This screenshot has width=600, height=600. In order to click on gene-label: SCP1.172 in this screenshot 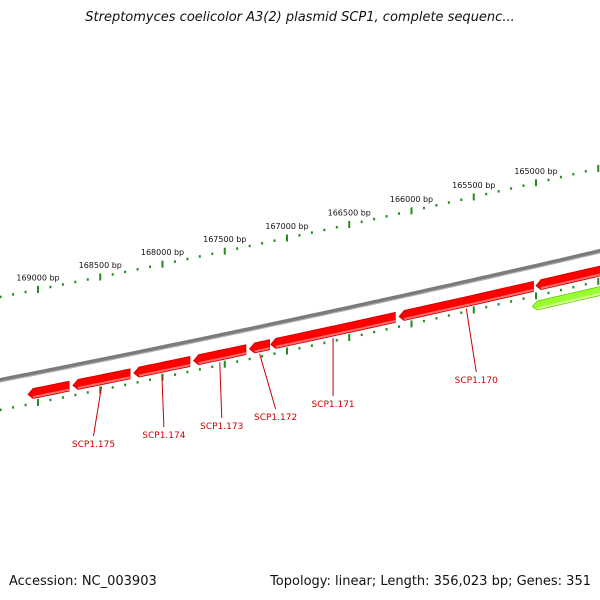, I will do `click(275, 418)`.